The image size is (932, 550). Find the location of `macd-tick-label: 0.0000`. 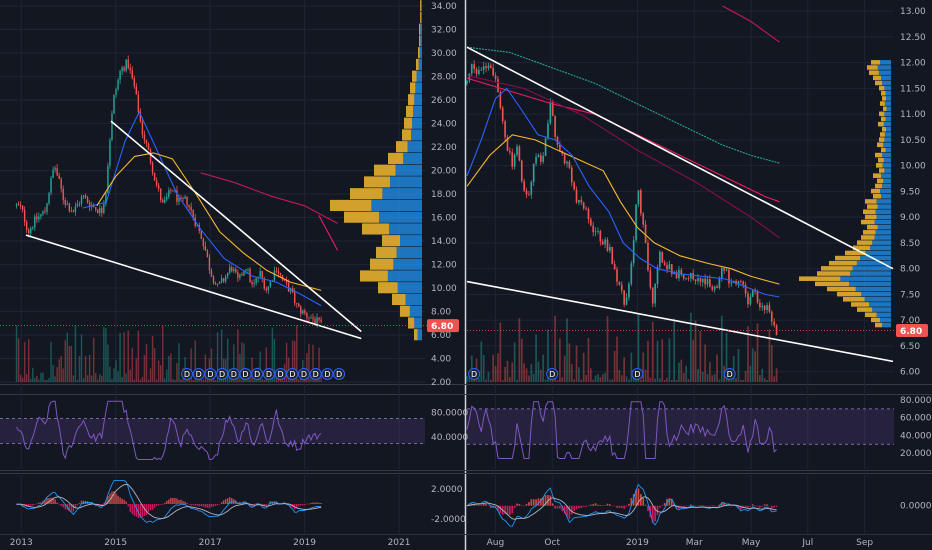

macd-tick-label: 0.0000 is located at coordinates (916, 507).